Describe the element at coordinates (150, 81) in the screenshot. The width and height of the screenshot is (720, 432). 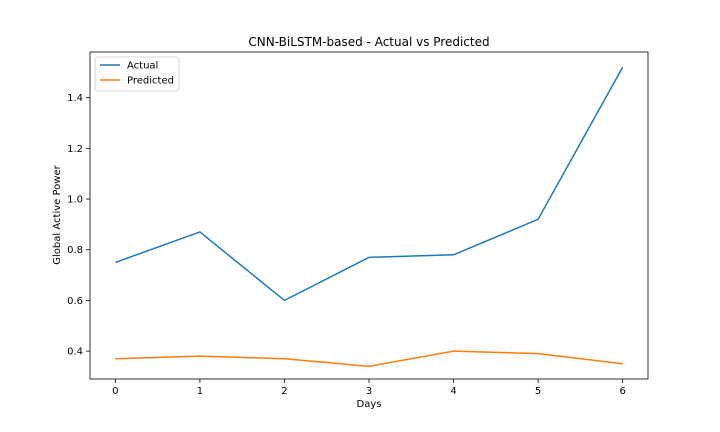
I see `legend-label-predicted: Predicted` at that location.